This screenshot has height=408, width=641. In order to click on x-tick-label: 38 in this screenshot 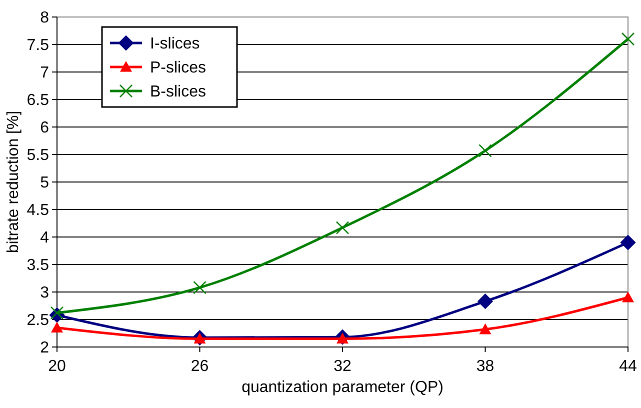, I will do `click(485, 366)`.